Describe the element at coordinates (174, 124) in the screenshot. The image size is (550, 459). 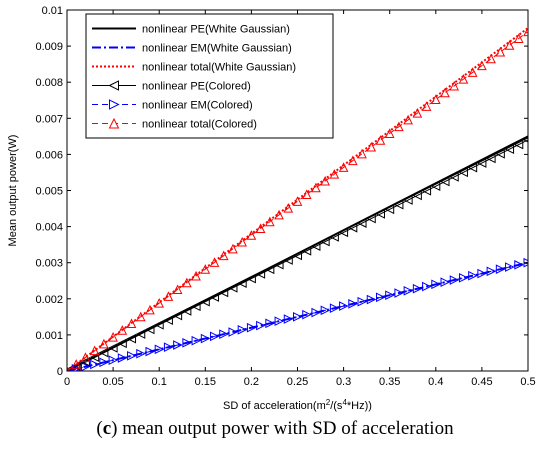
I see `legend-entry: nonlinear total(Colored)` at that location.